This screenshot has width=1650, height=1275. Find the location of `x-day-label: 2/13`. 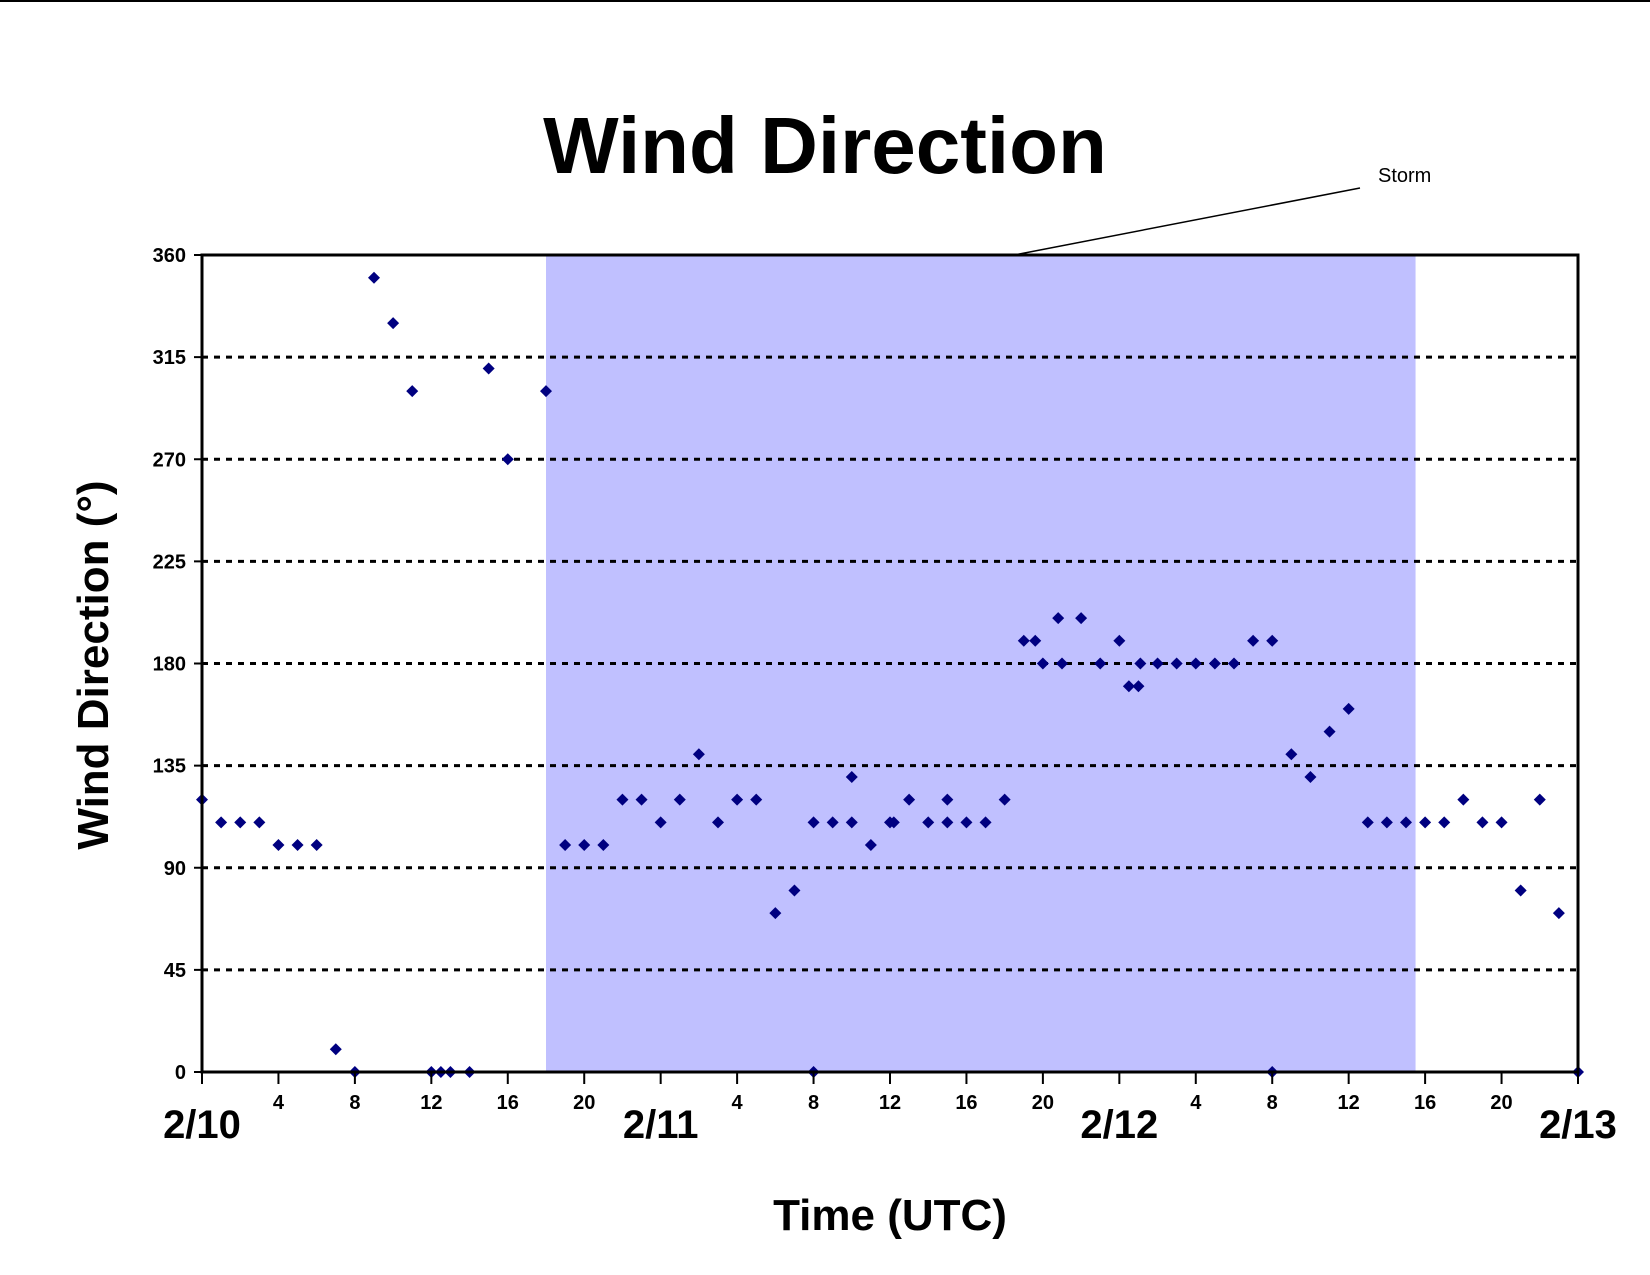

x-day-label: 2/13 is located at coordinates (1578, 1125).